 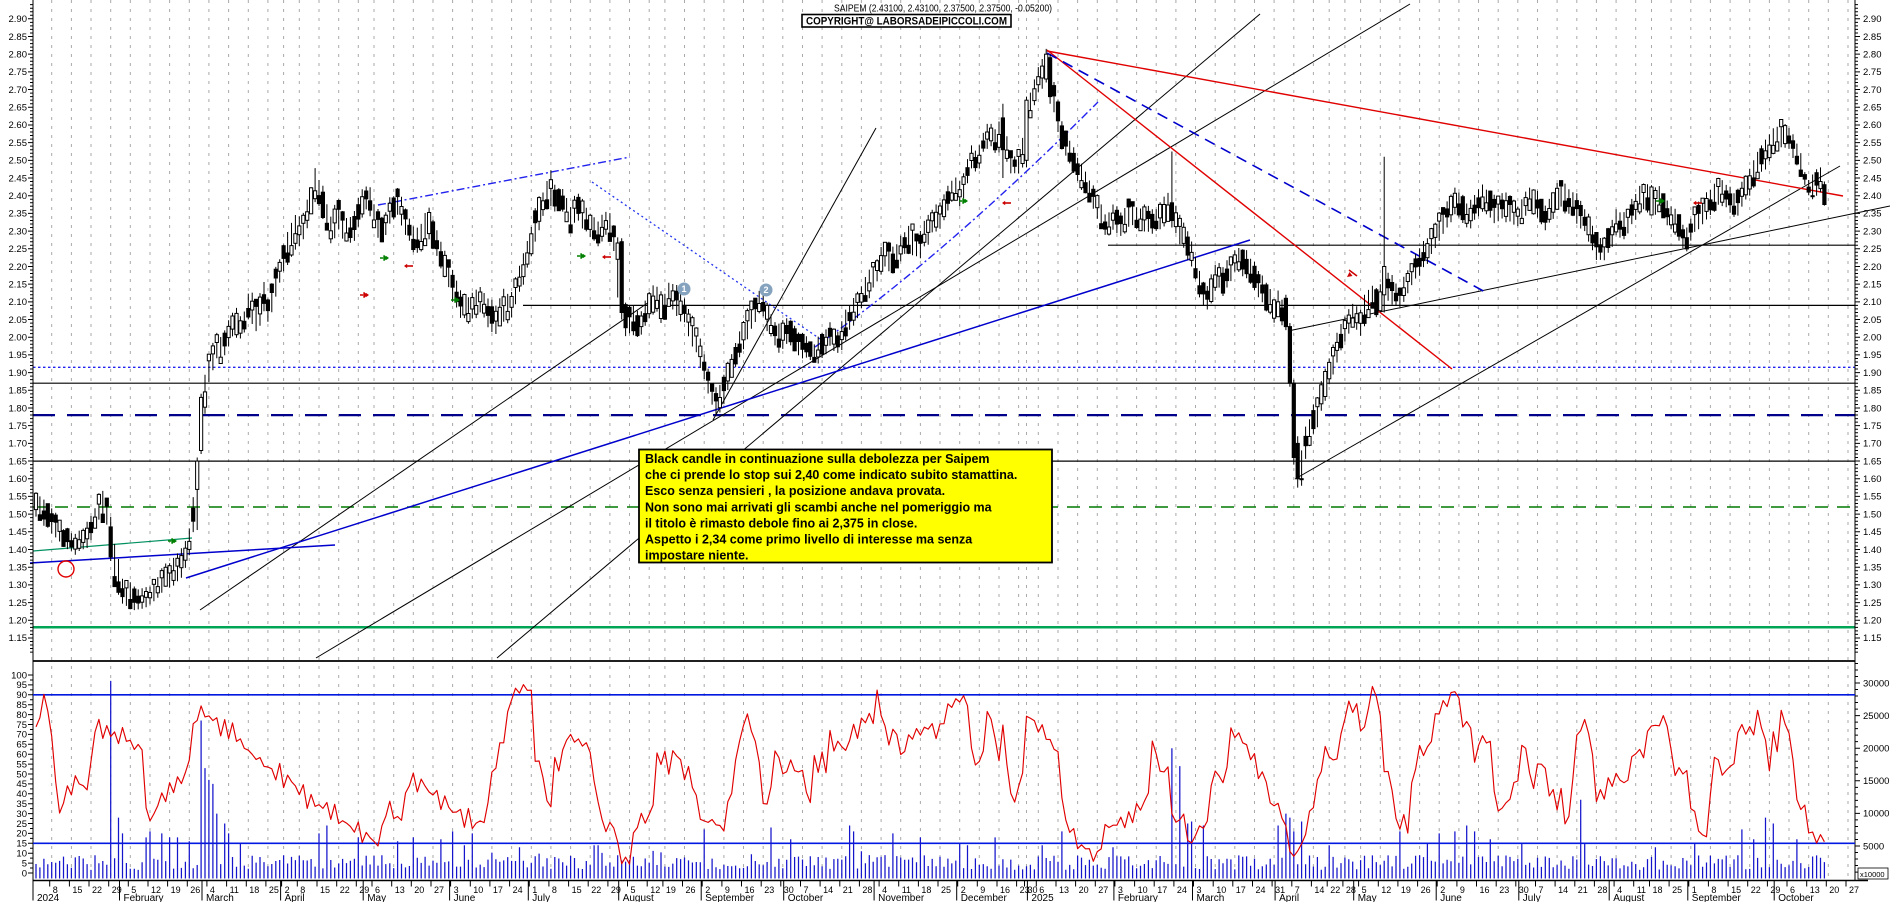 What do you see at coordinates (1872, 444) in the screenshot?
I see `svg-text: 1.70` at bounding box center [1872, 444].